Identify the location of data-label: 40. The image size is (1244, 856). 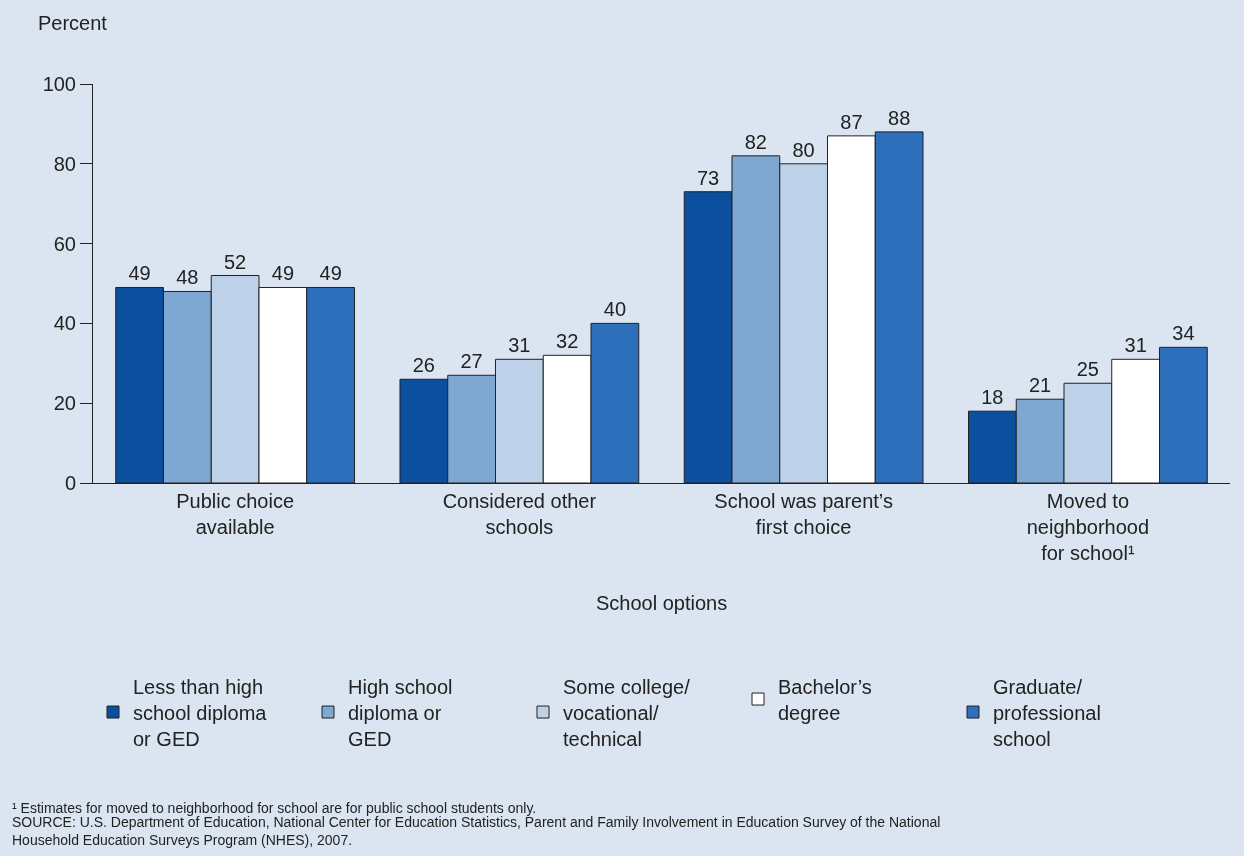
(615, 309).